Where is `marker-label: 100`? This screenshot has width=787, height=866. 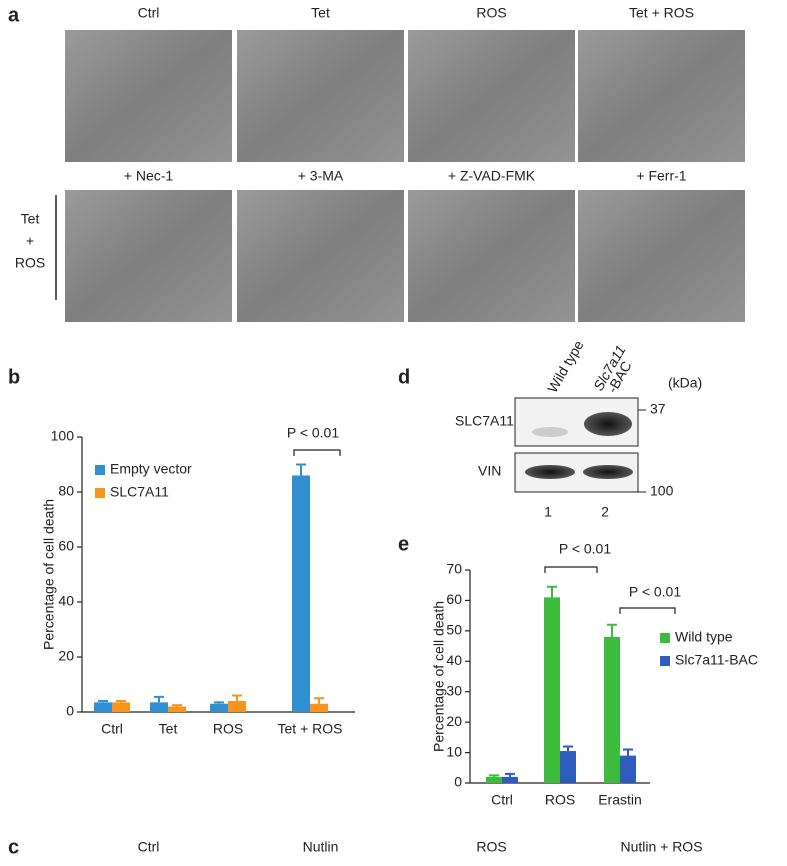
marker-label: 100 is located at coordinates (662, 491).